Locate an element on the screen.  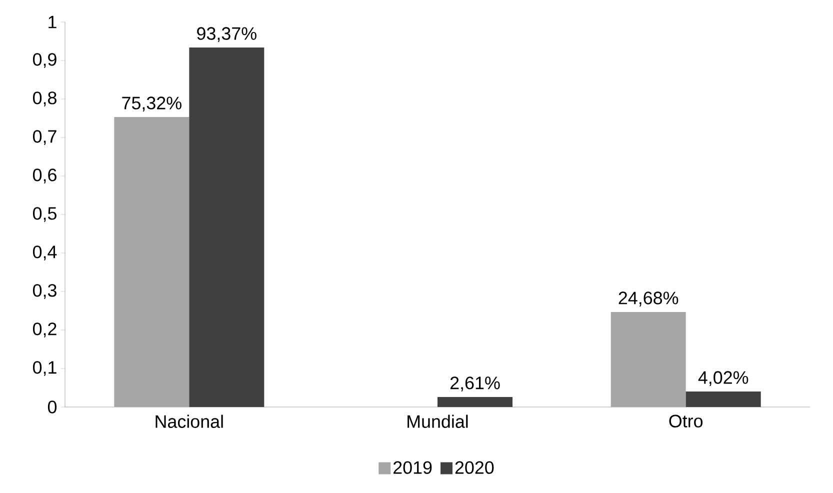
y-tick-label: 0,8 is located at coordinates (44, 99).